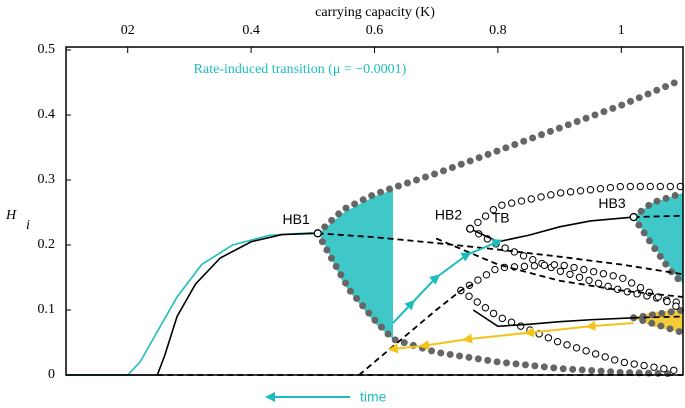  I want to click on x-tick-label: 02, so click(128, 30).